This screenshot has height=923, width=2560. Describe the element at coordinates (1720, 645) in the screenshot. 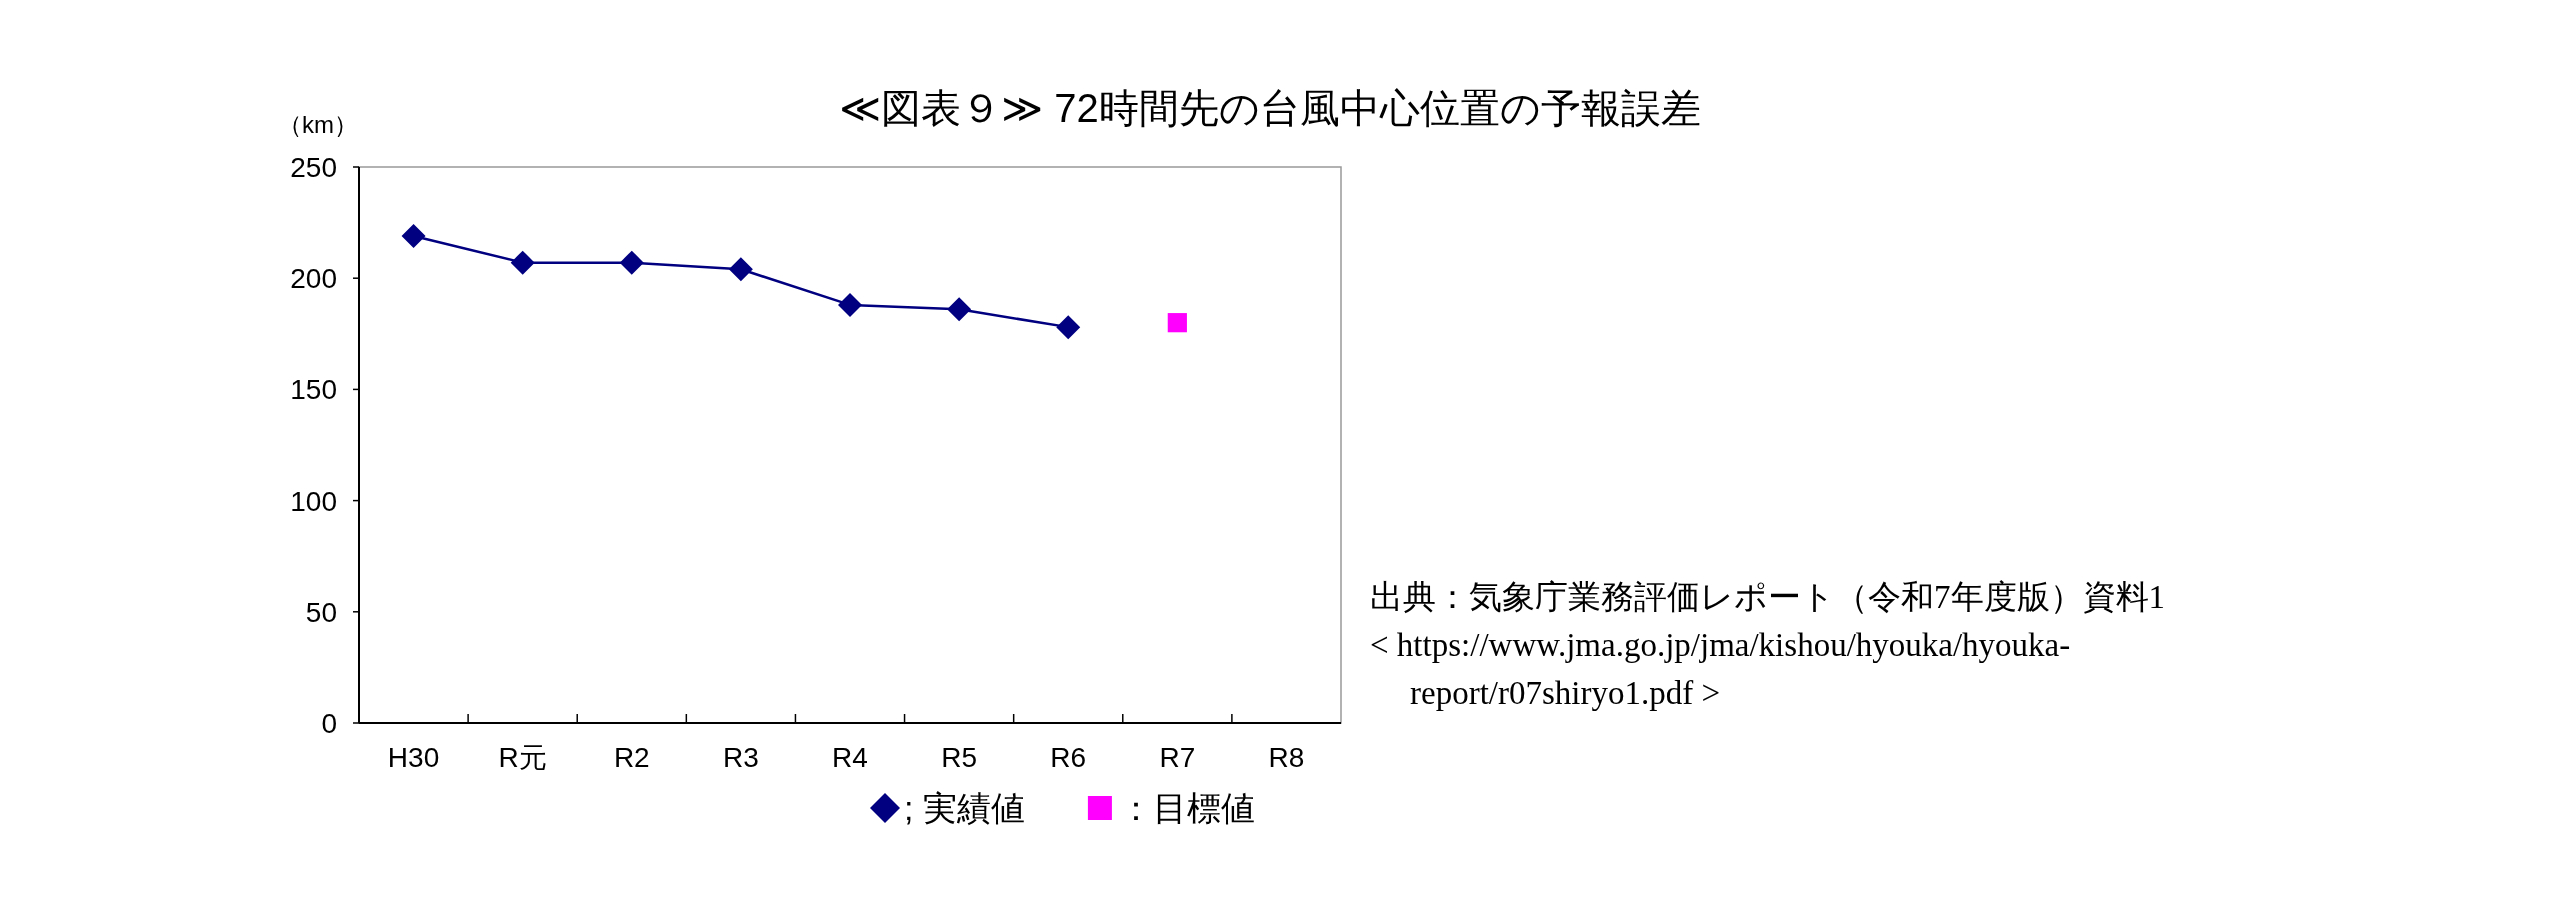

I see `text: < https://www.jma.go.jp/jma/kishou/hyouka/hyouka-` at that location.